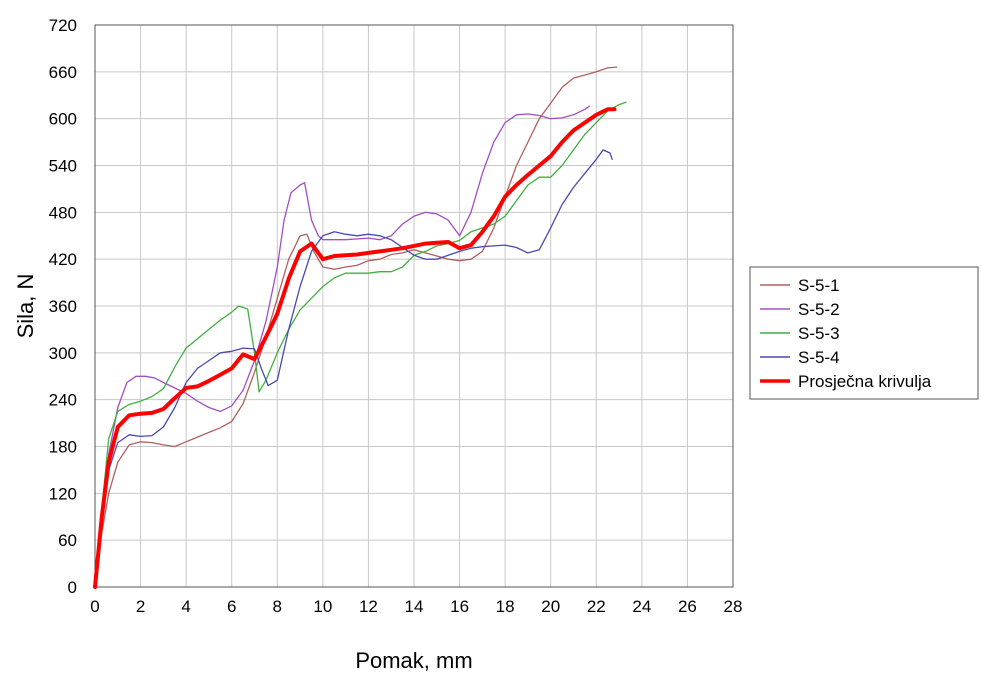  Describe the element at coordinates (67, 540) in the screenshot. I see `y-tick-label: 60` at that location.